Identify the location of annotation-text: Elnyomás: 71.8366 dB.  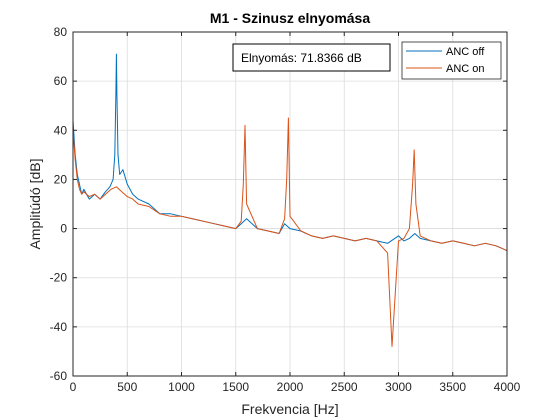
(301, 58).